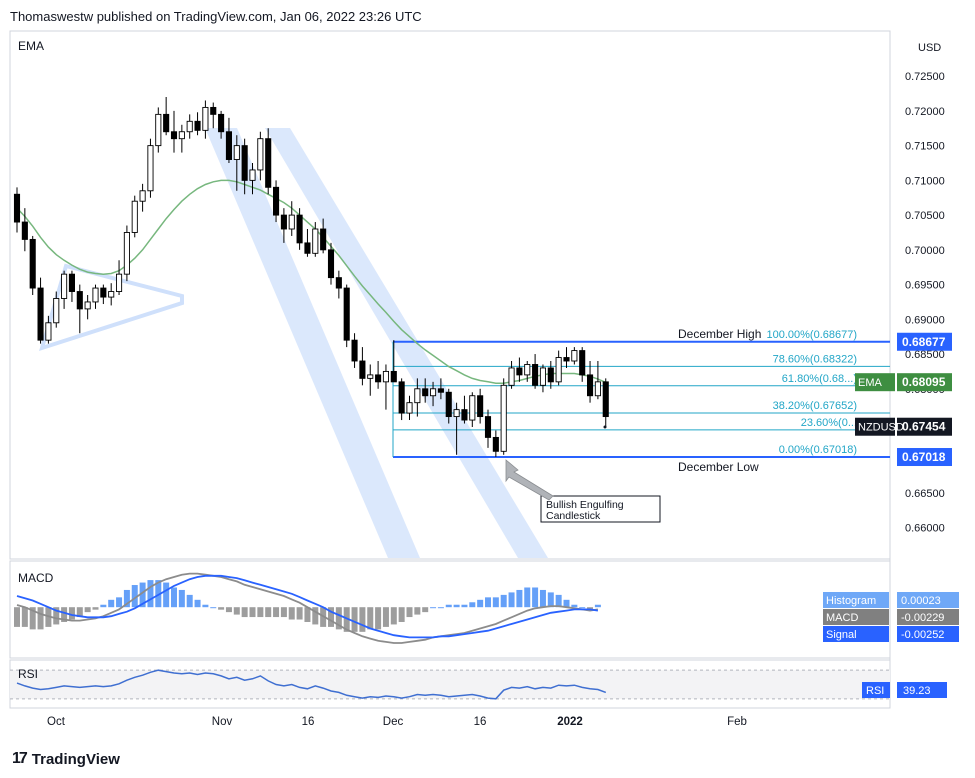 The height and width of the screenshot is (778, 975). What do you see at coordinates (312, 343) in the screenshot?
I see `descending-channel-band-upper` at bounding box center [312, 343].